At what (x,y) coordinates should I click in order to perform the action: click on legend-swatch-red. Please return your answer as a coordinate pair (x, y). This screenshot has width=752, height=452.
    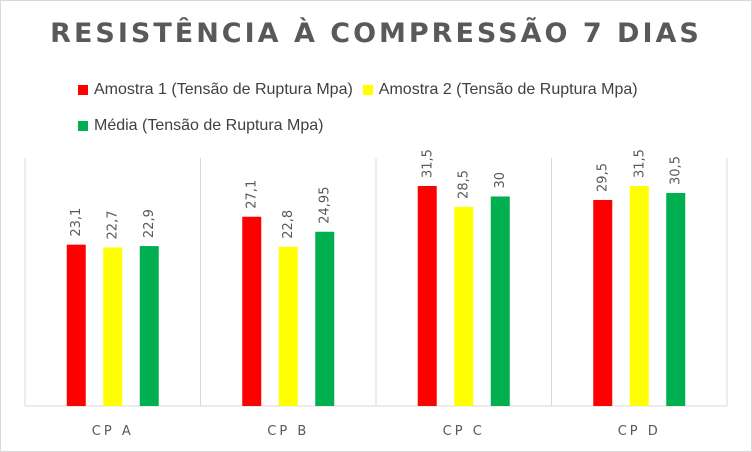
    Looking at the image, I should click on (83, 90).